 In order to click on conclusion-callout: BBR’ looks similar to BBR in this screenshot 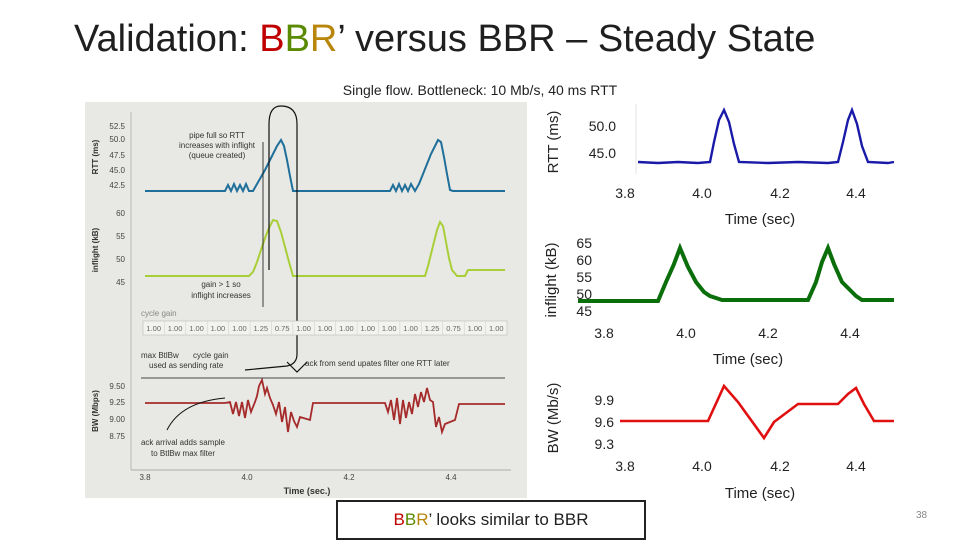, I will do `click(491, 520)`.